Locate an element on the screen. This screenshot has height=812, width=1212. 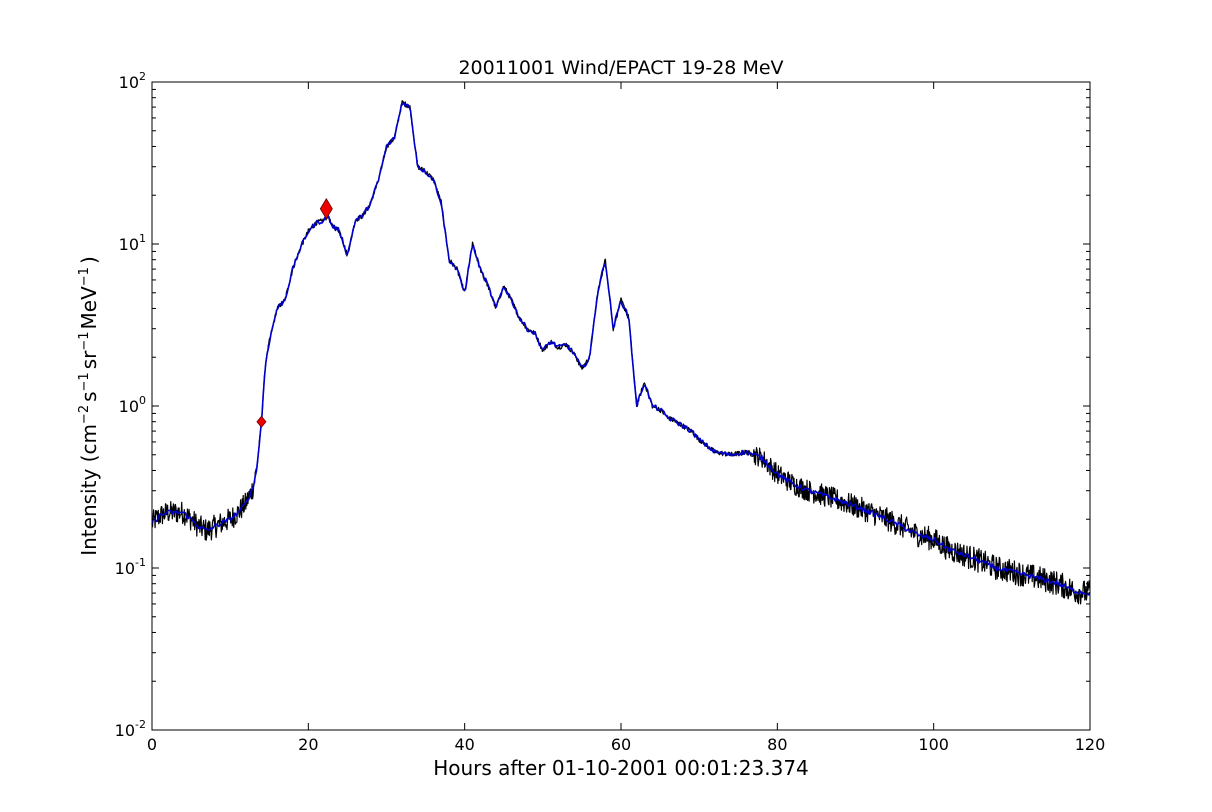
x-tick-label: 120 is located at coordinates (1090, 744).